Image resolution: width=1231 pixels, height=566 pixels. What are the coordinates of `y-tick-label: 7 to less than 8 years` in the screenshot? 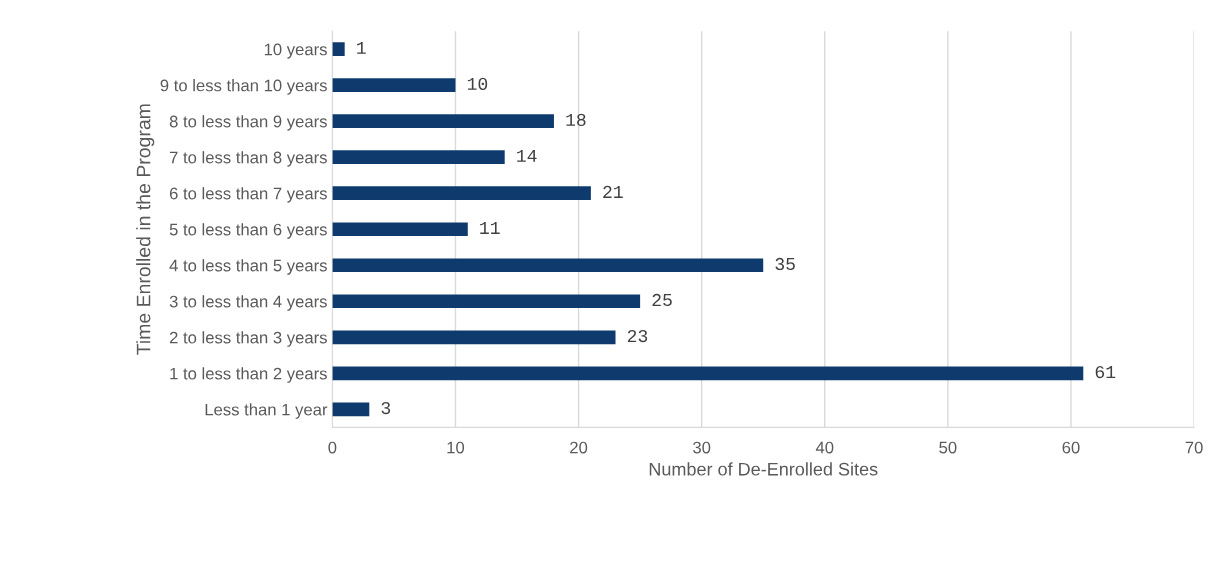 It's located at (248, 159).